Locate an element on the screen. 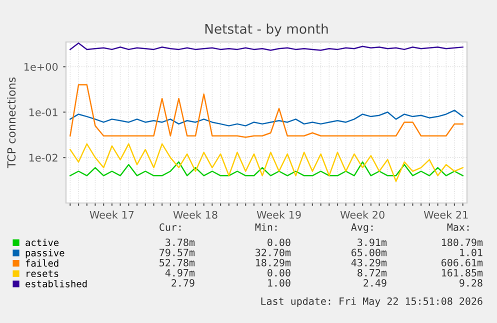 This screenshot has width=497, height=323. y-axis-title: TCP connections is located at coordinates (11, 122).